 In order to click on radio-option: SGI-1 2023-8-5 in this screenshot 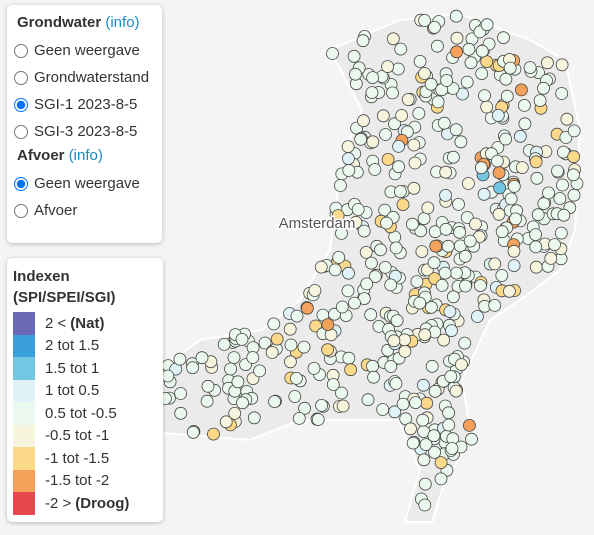, I will do `click(86, 104)`.